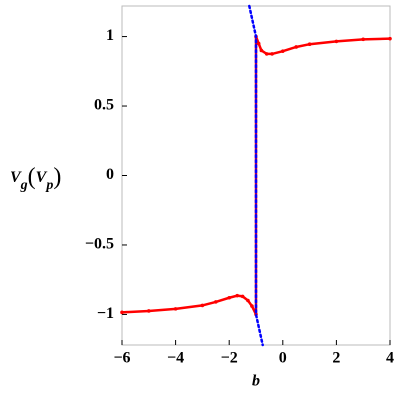 The height and width of the screenshot is (400, 400). What do you see at coordinates (336, 358) in the screenshot?
I see `x-tick-label: 2` at bounding box center [336, 358].